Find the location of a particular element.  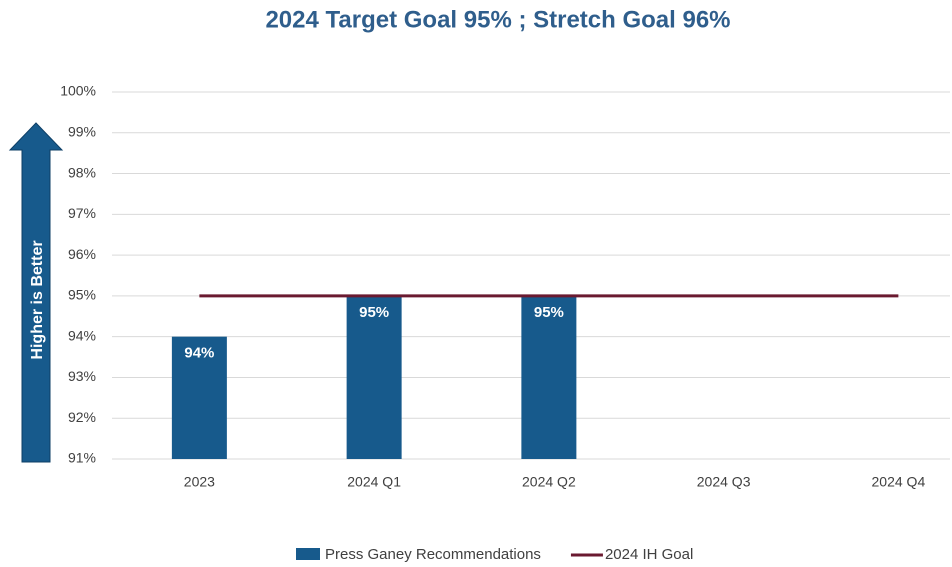

legend-swatch is located at coordinates (308, 554).